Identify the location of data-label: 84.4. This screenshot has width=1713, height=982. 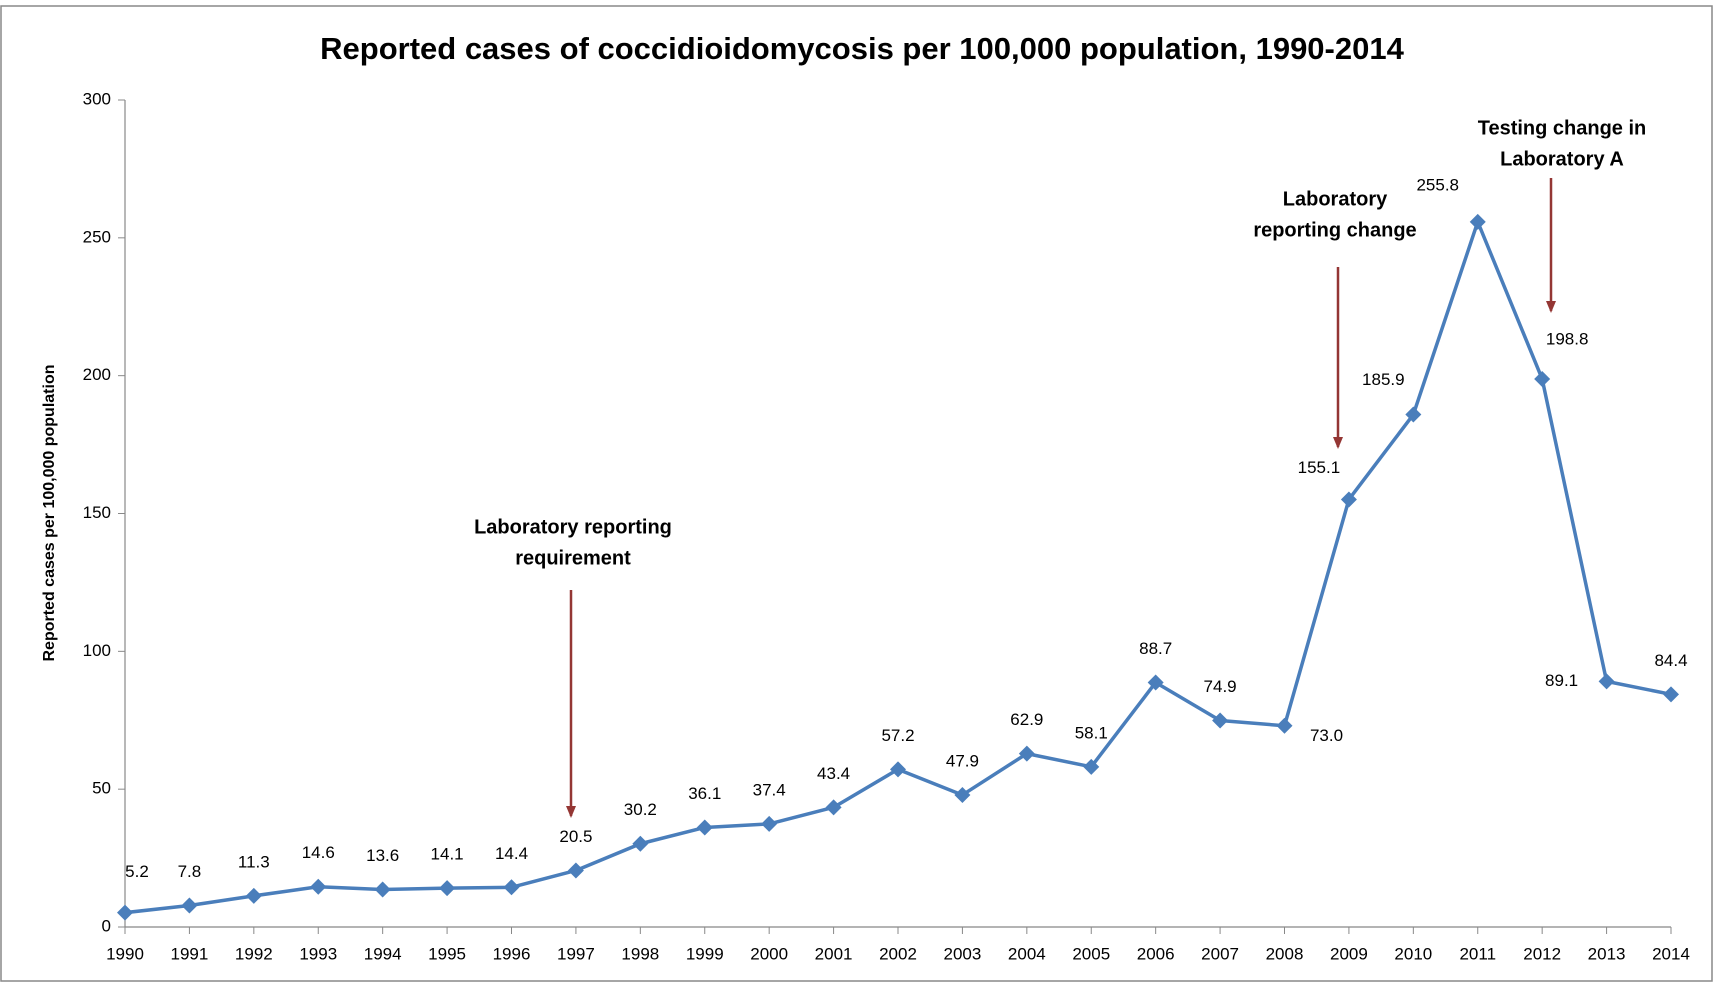
(1670, 660).